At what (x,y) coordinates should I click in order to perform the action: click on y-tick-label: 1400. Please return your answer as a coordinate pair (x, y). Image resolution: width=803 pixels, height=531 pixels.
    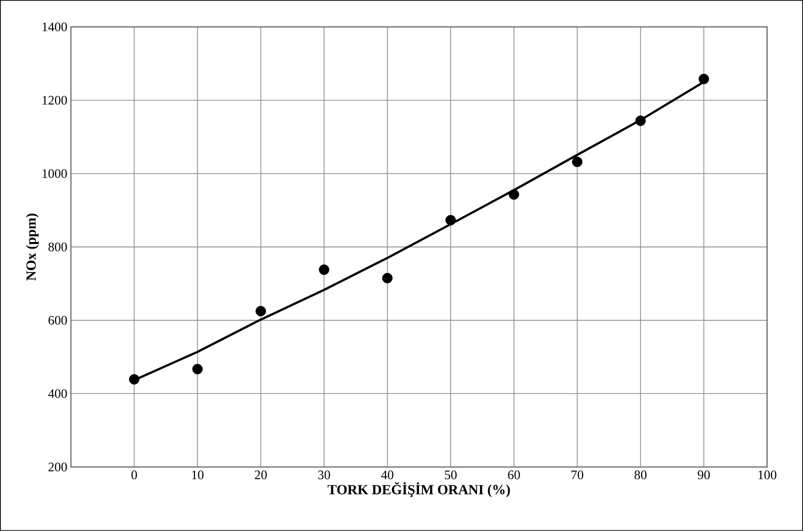
    Looking at the image, I should click on (54, 27).